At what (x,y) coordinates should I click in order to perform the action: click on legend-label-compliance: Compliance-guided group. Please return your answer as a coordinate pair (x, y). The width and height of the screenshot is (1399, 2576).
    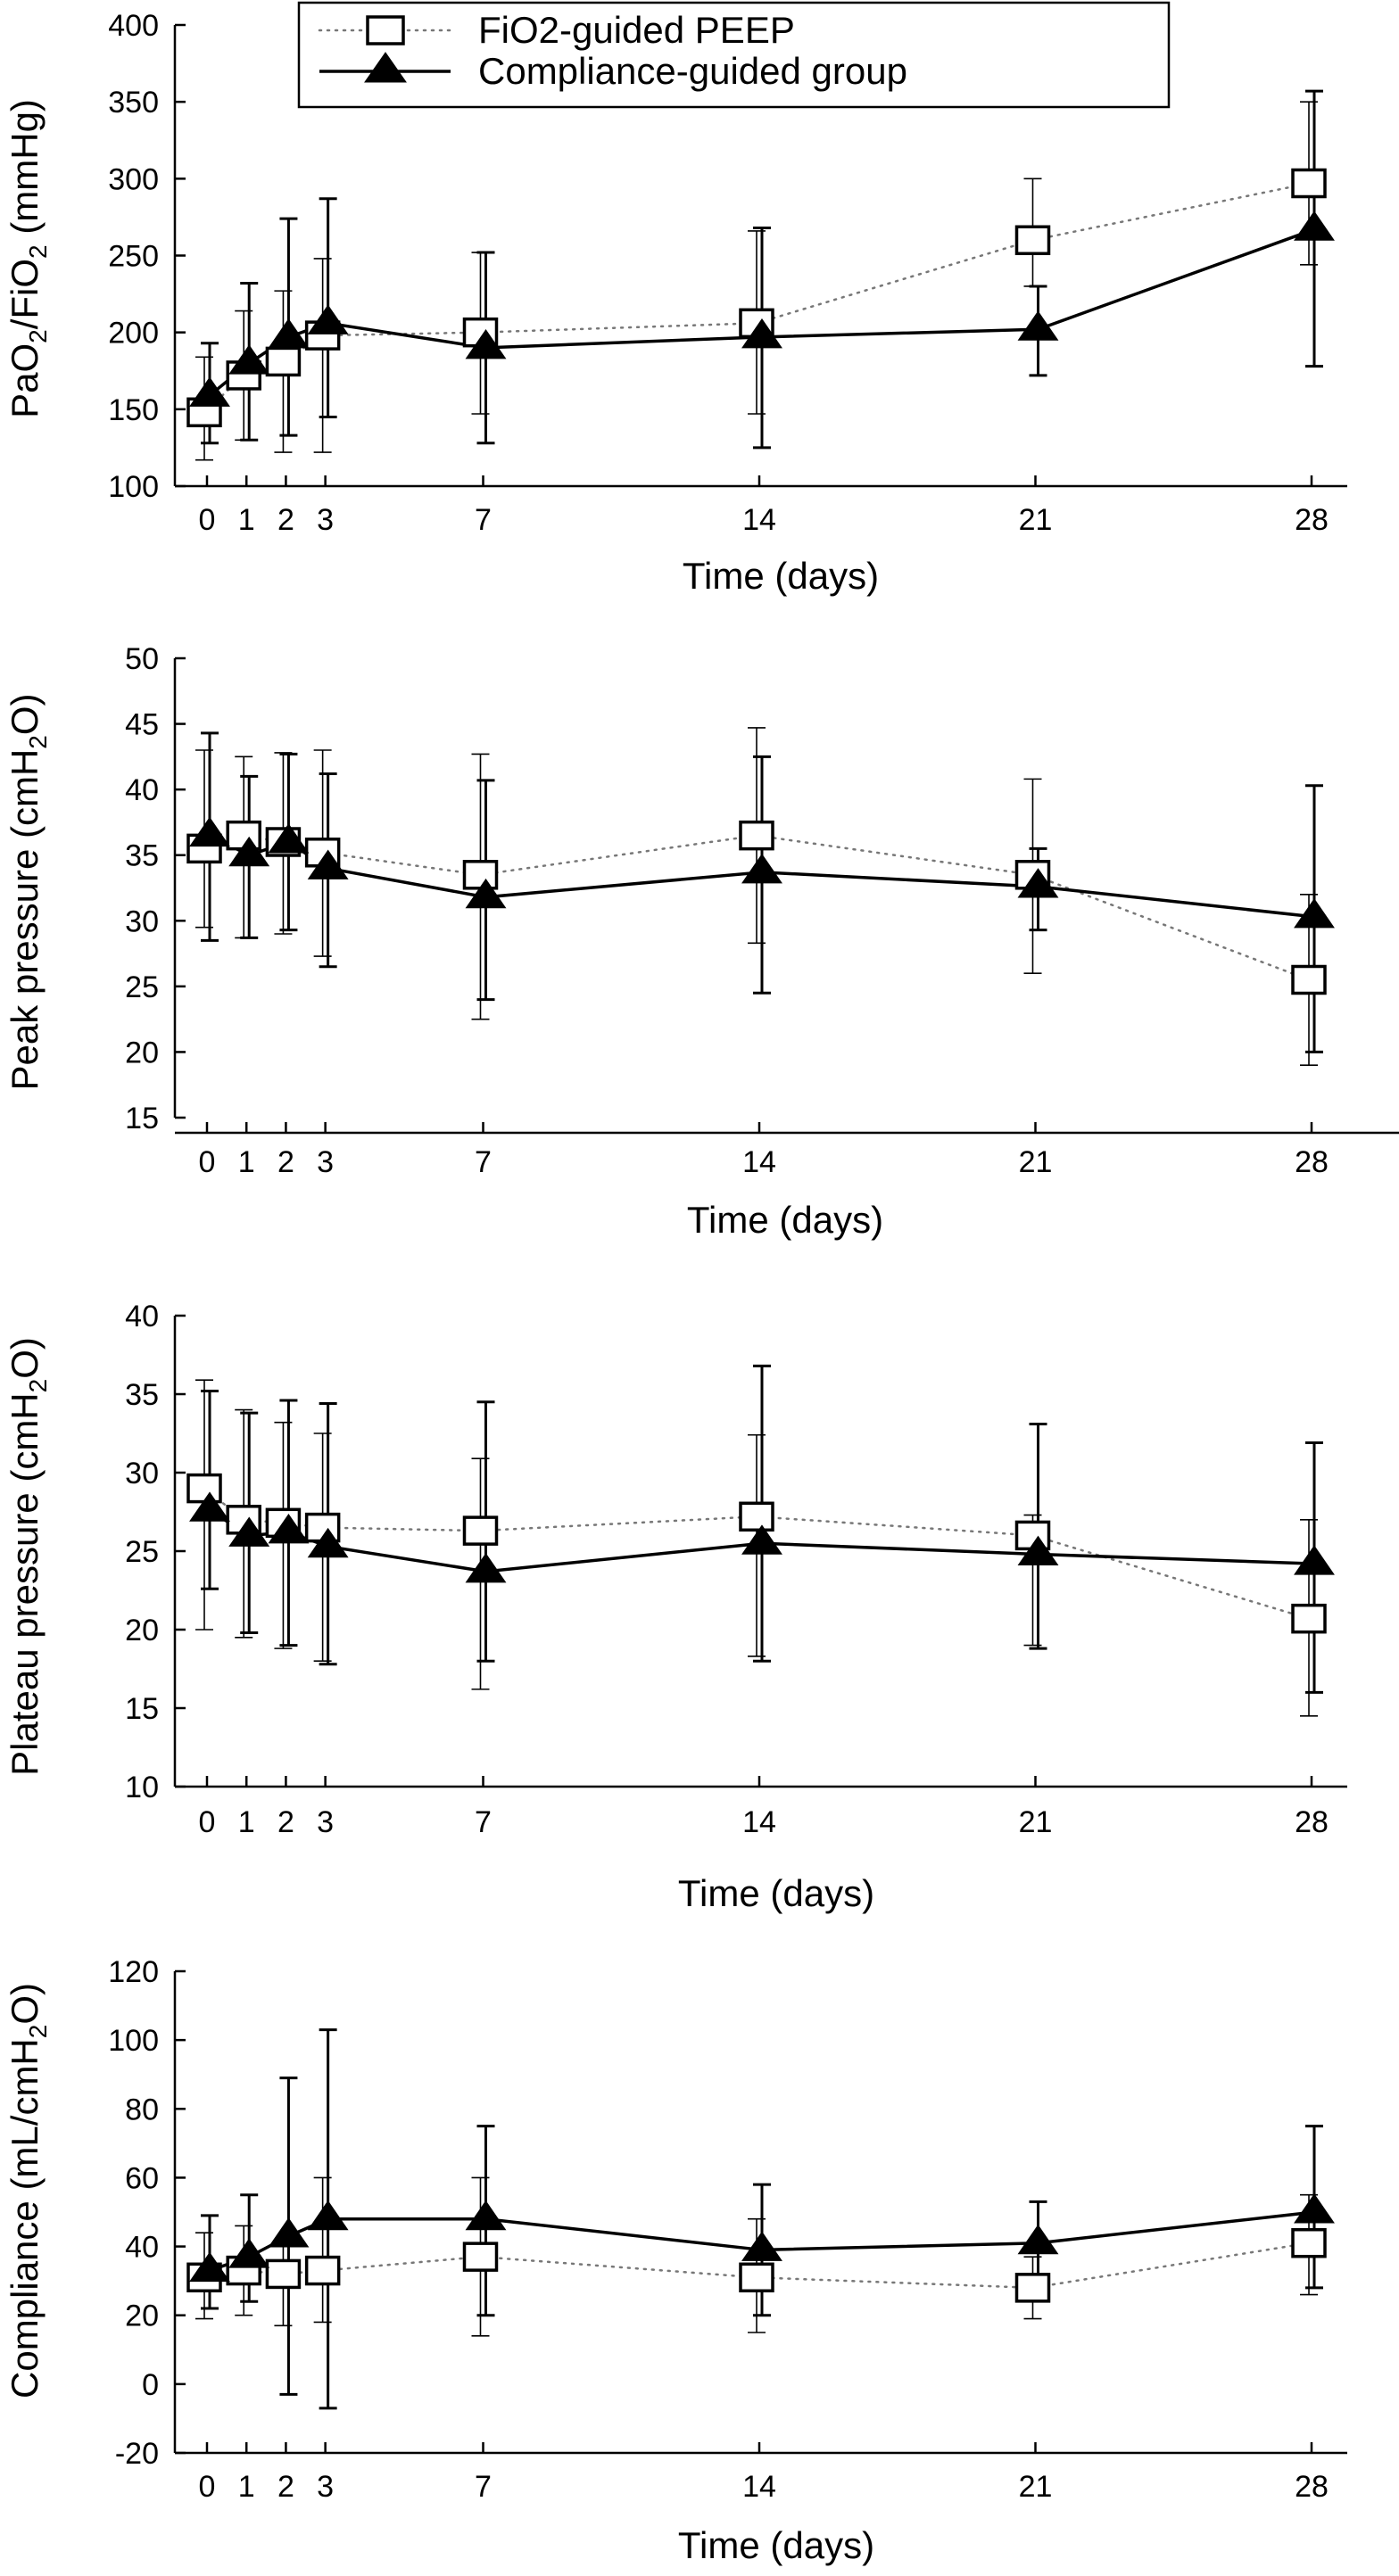
    Looking at the image, I should click on (692, 71).